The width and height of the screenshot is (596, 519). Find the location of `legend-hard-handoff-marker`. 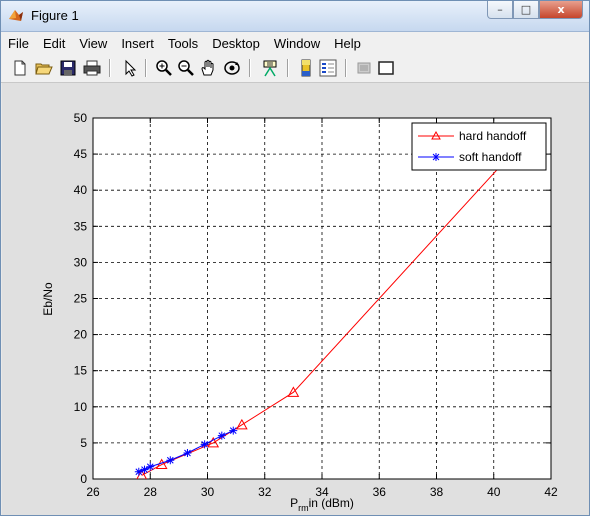

legend-hard-handoff-marker is located at coordinates (436, 135).